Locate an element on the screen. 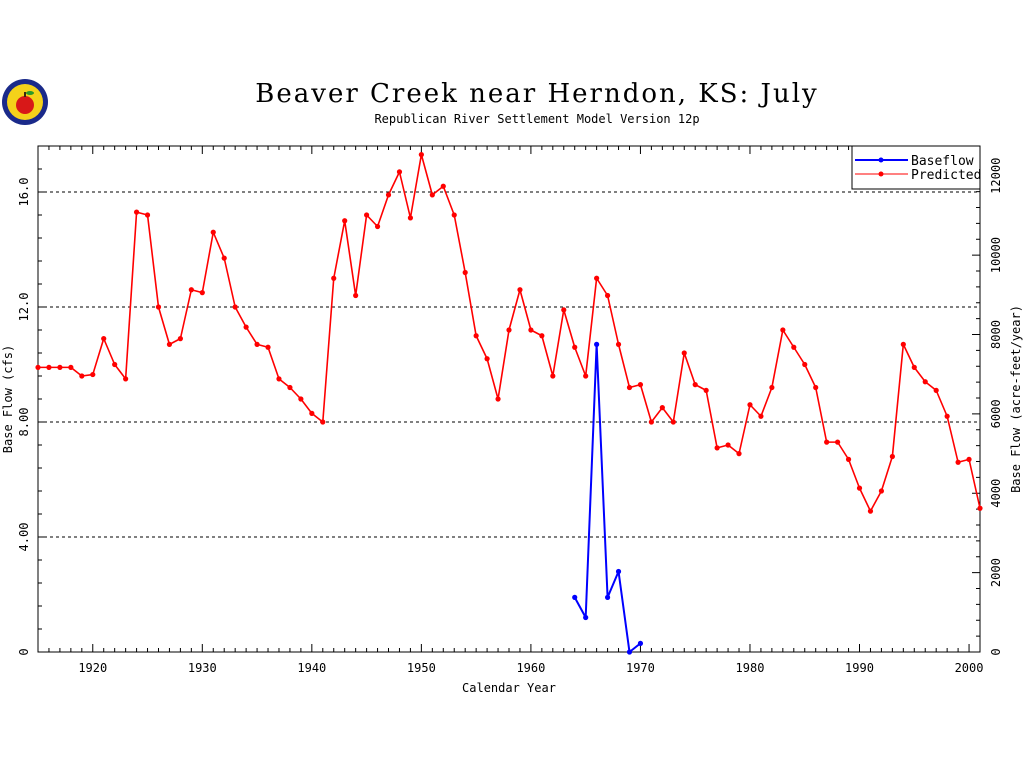 The height and width of the screenshot is (768, 1024). x-axis-label: Calendar Year is located at coordinates (509, 688).